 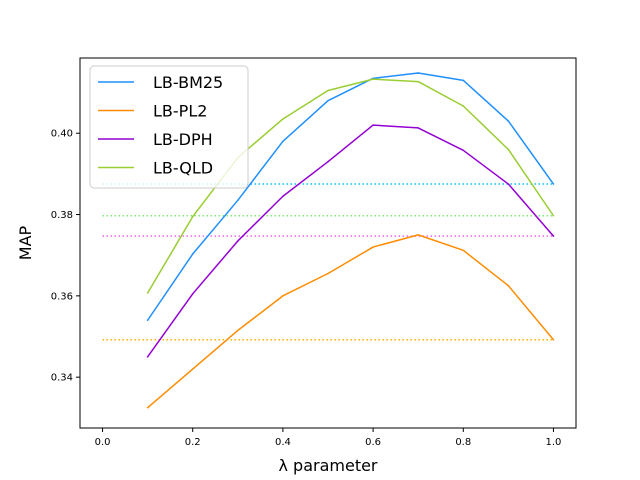 I want to click on x-tick-label: 0.8, so click(x=463, y=442).